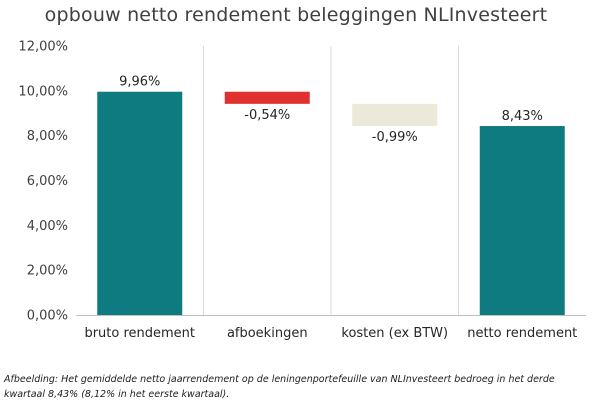 The image size is (592, 411). What do you see at coordinates (139, 333) in the screenshot?
I see `x-category-label: bruto rendement` at bounding box center [139, 333].